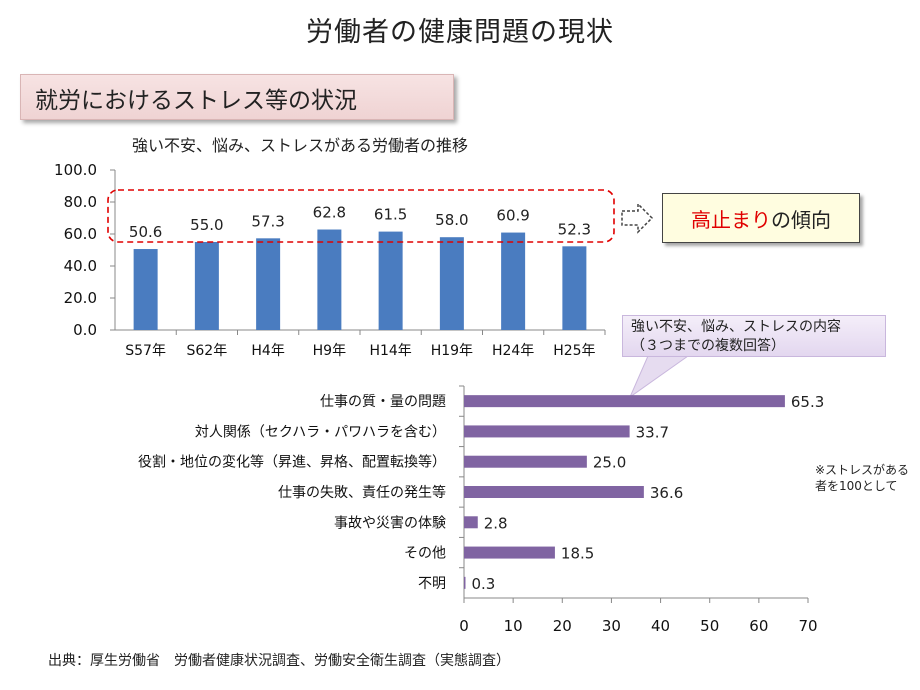 This screenshot has height=690, width=920. I want to click on bar-value-label: 60.9, so click(512, 216).